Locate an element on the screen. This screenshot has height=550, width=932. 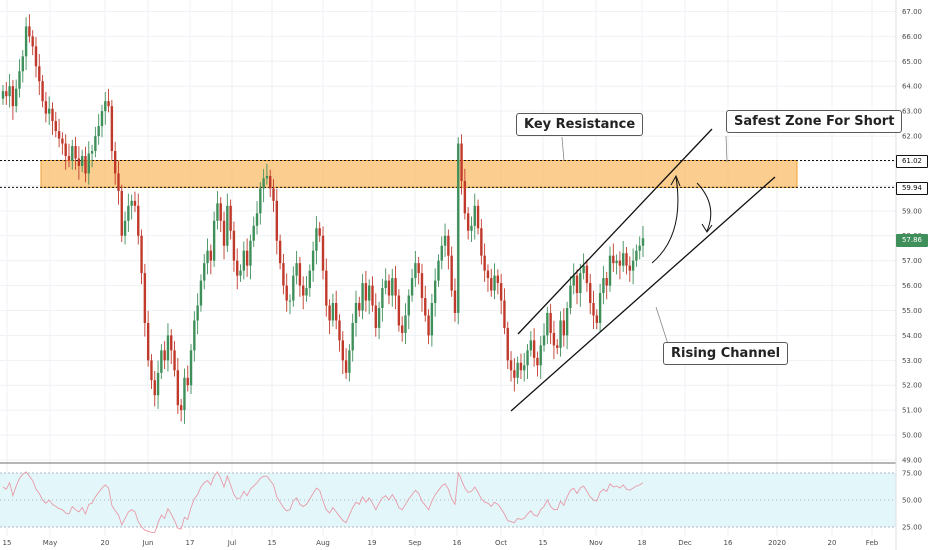
key-resistance-label: Key Resistance is located at coordinates (579, 124).